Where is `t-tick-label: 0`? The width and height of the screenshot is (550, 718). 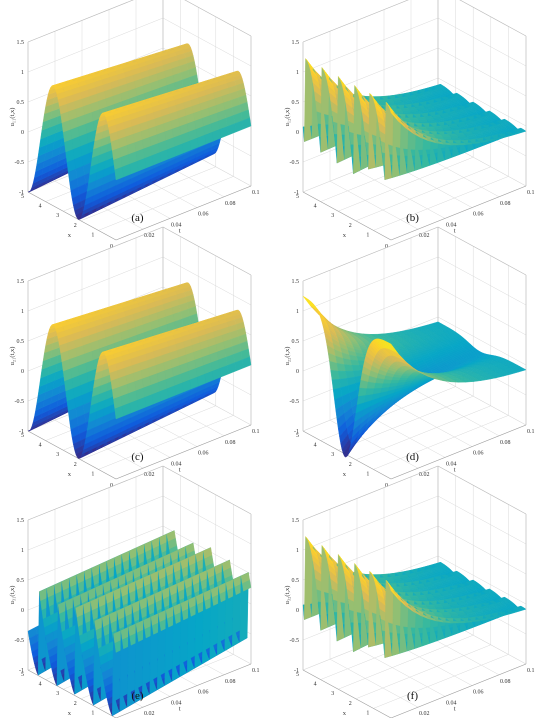
t-tick-label: 0 is located at coordinates (111, 247).